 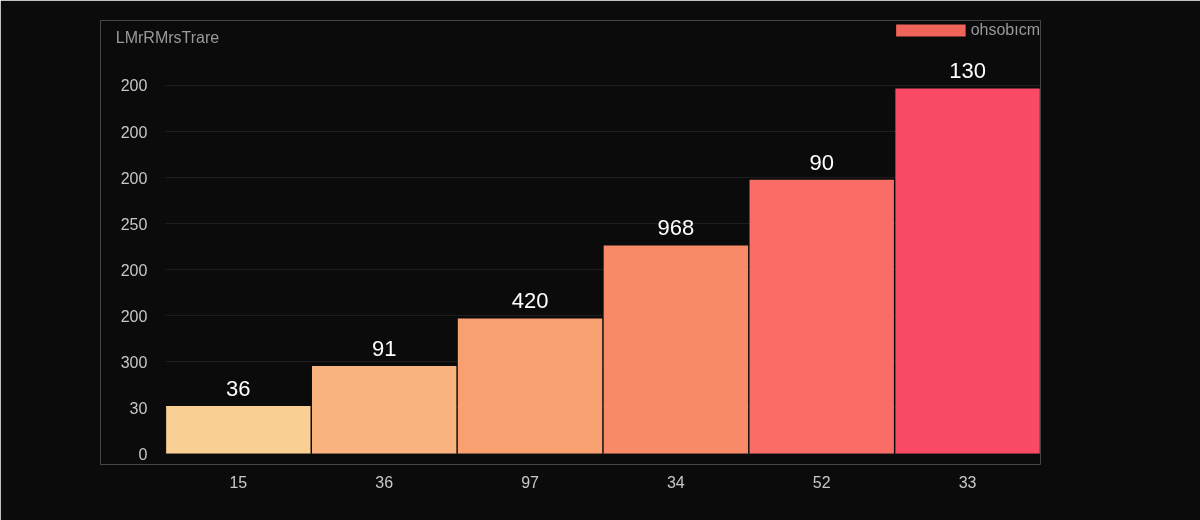 What do you see at coordinates (138, 408) in the screenshot?
I see `text: 30` at bounding box center [138, 408].